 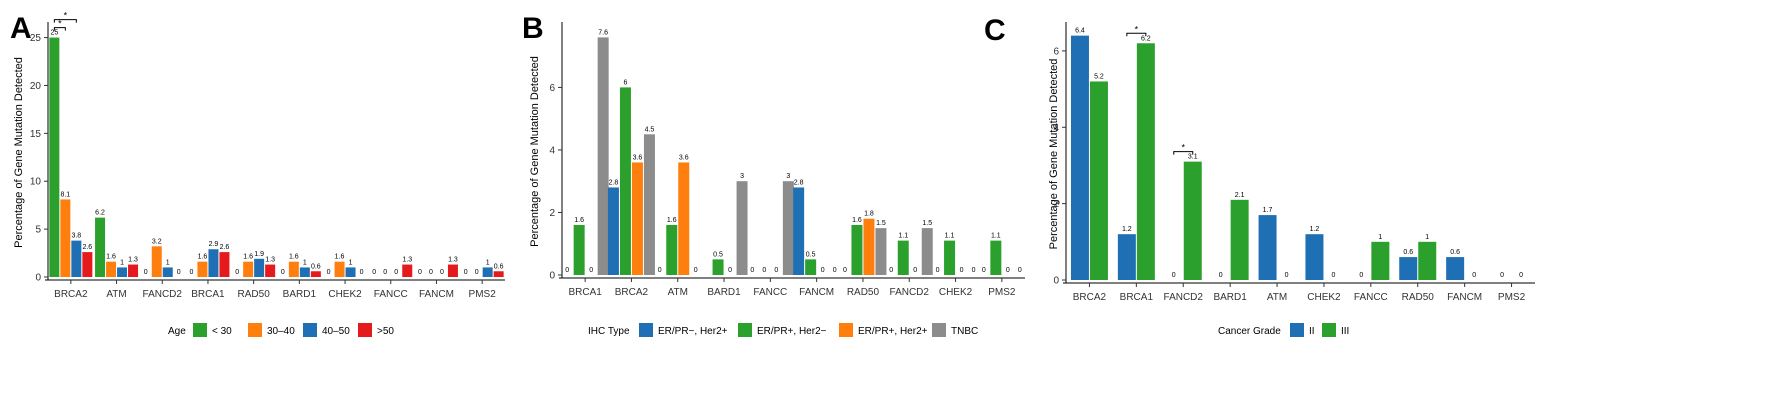 What do you see at coordinates (36, 38) in the screenshot?
I see `y-tick-label: 25` at bounding box center [36, 38].